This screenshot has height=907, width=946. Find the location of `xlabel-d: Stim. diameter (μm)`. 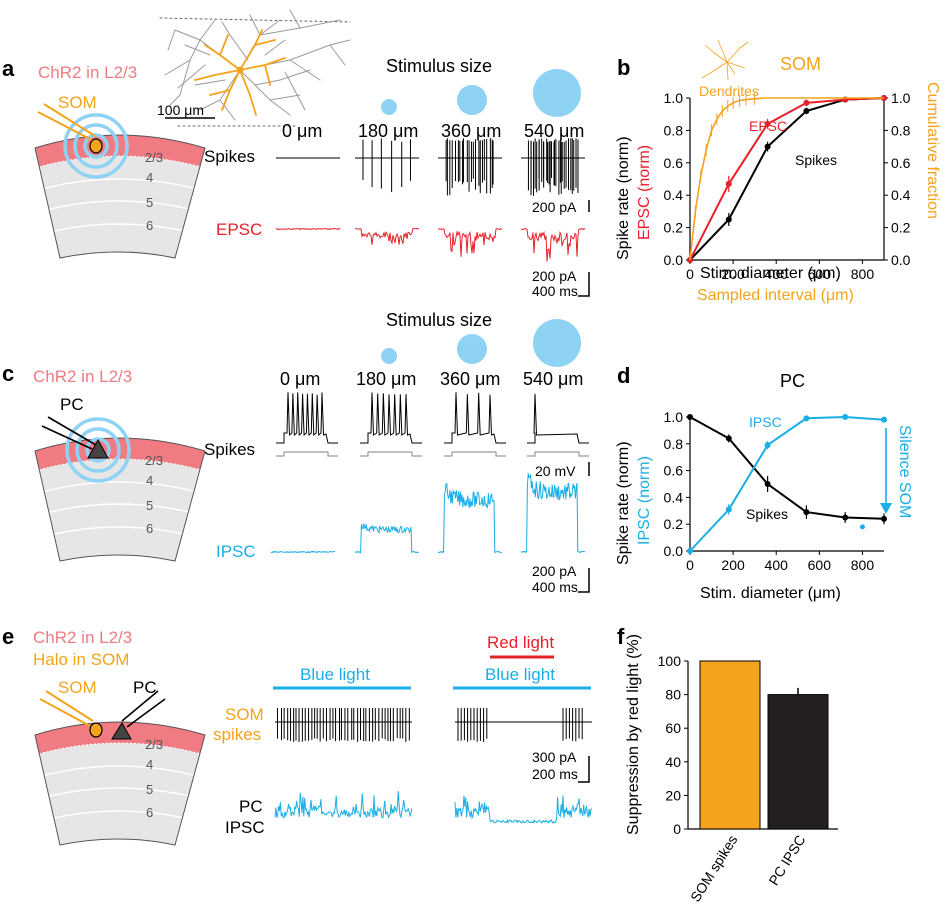

xlabel-d: Stim. diameter (μm) is located at coordinates (770, 593).